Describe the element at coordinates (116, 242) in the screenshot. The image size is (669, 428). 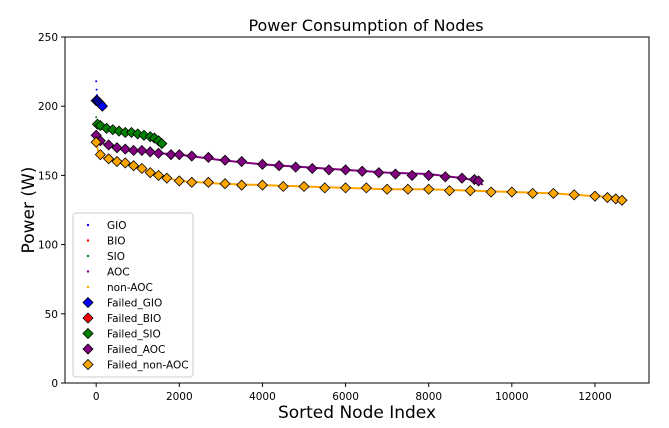
I see `bio-legend-label: BIO` at that location.